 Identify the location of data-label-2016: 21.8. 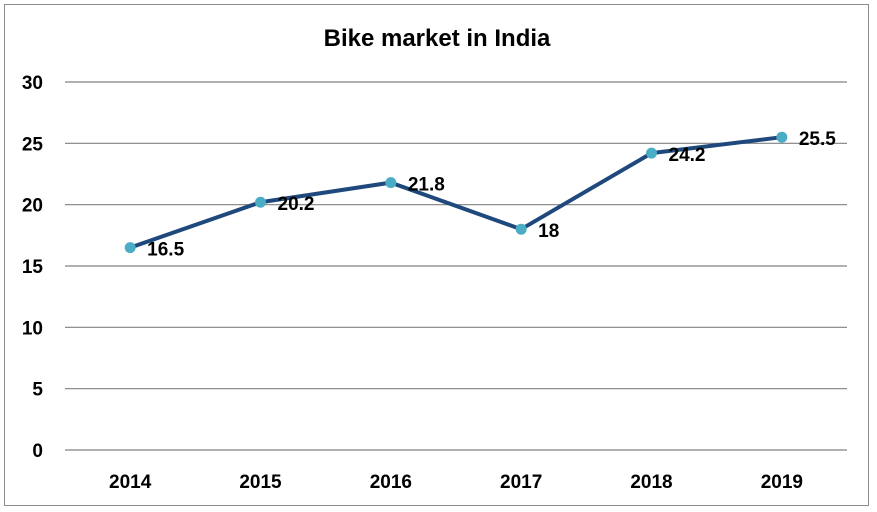
(426, 185).